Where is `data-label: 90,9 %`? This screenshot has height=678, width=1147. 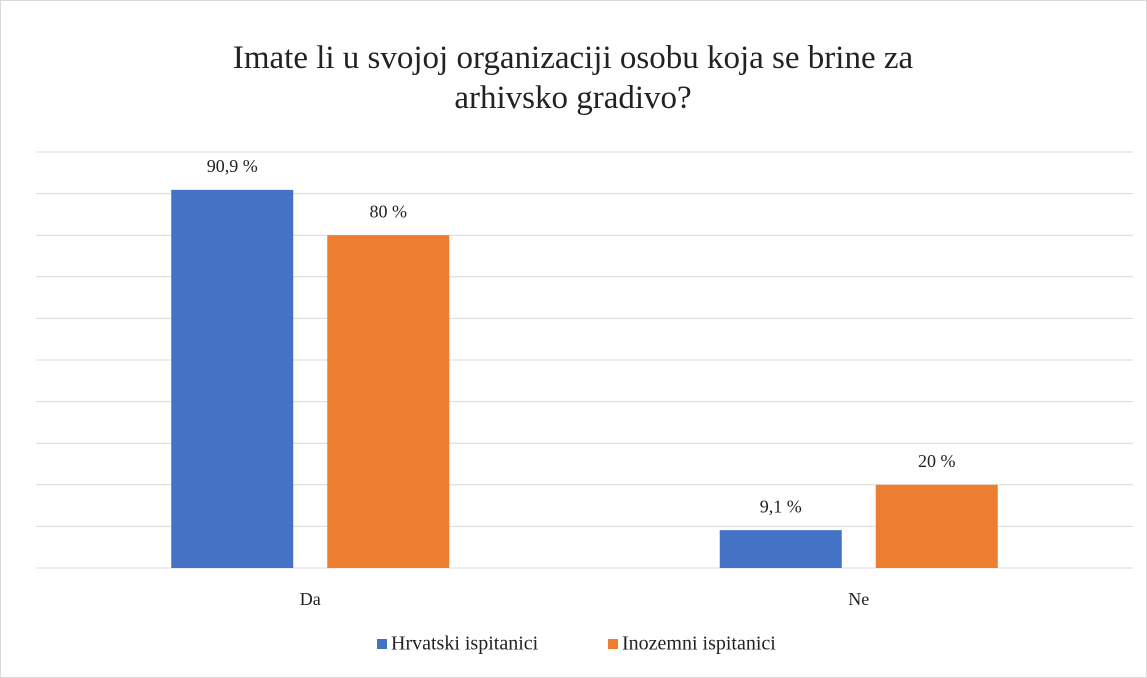
data-label: 90,9 % is located at coordinates (232, 166).